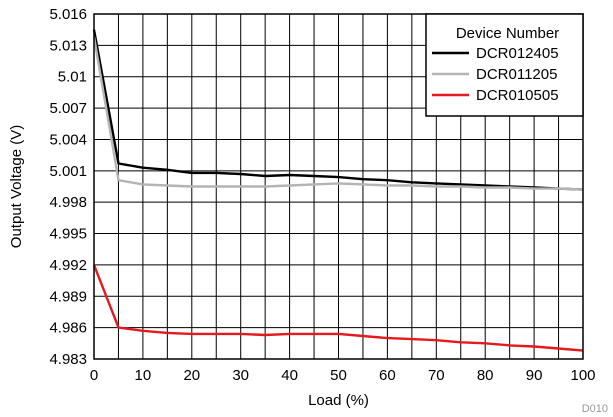 Image resolution: width=613 pixels, height=417 pixels. I want to click on x-tick-label: 20, so click(191, 375).